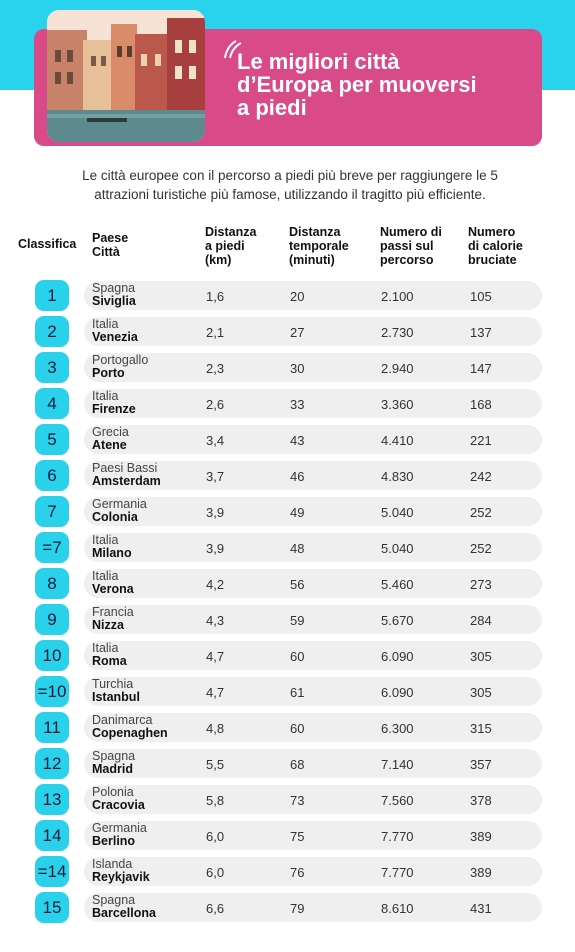 This screenshot has width=575, height=952. I want to click on time-minutes: 73, so click(297, 800).